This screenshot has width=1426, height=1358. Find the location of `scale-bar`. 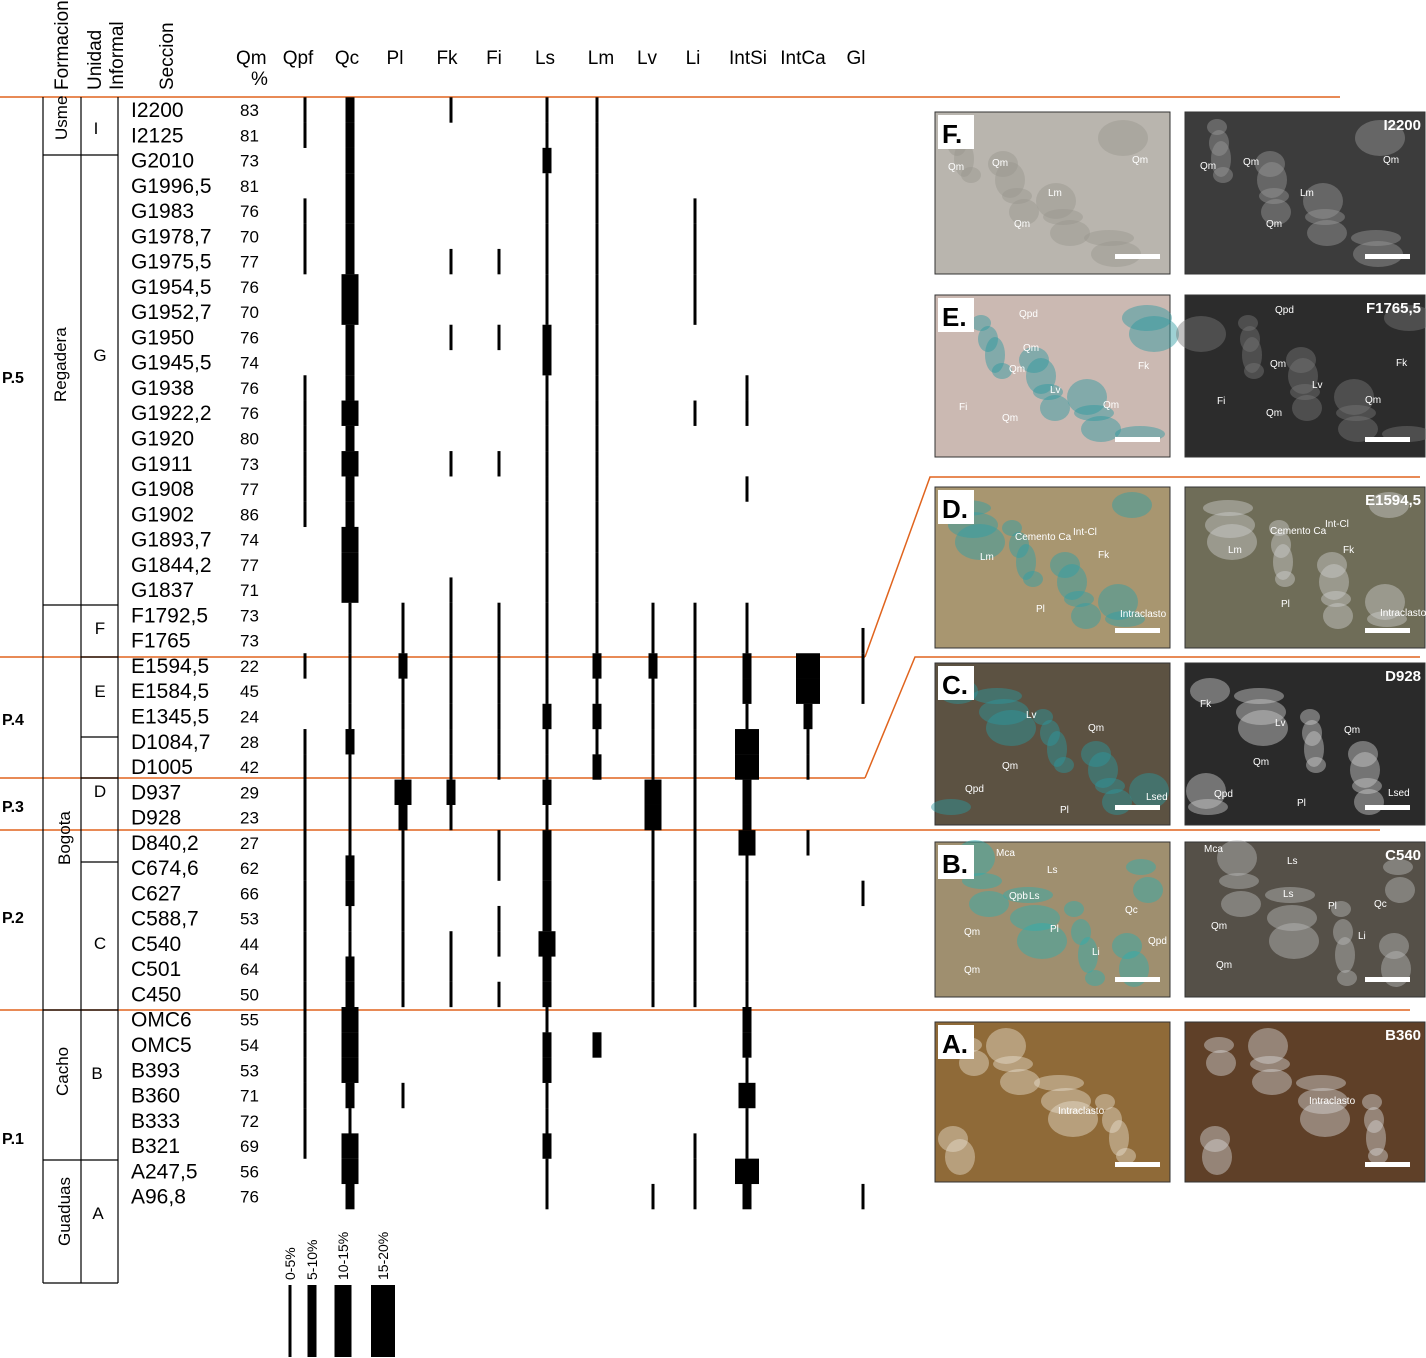

scale-bar is located at coordinates (1137, 807).